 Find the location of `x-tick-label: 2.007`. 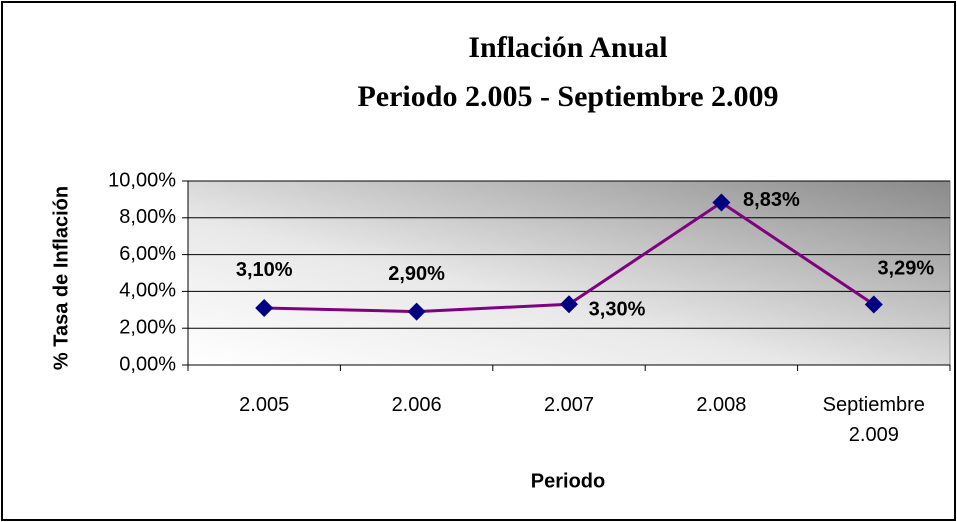

x-tick-label: 2.007 is located at coordinates (569, 405).